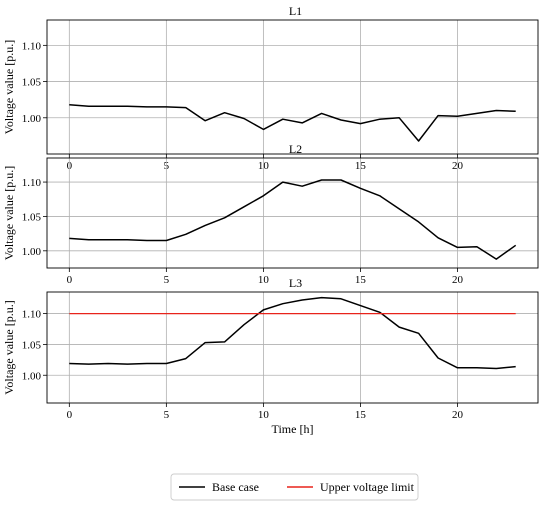 Image resolution: width=550 pixels, height=507 pixels. Describe the element at coordinates (367, 487) in the screenshot. I see `legend-label: Upper voltage limit` at that location.